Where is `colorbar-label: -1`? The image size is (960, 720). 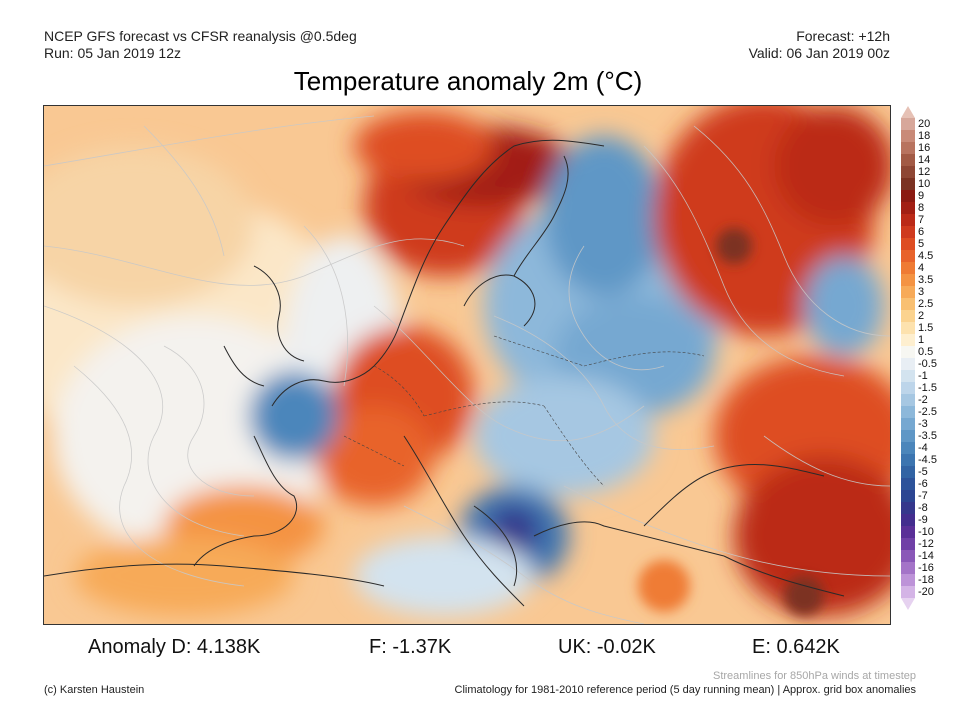 colorbar-label: -1 is located at coordinates (923, 376).